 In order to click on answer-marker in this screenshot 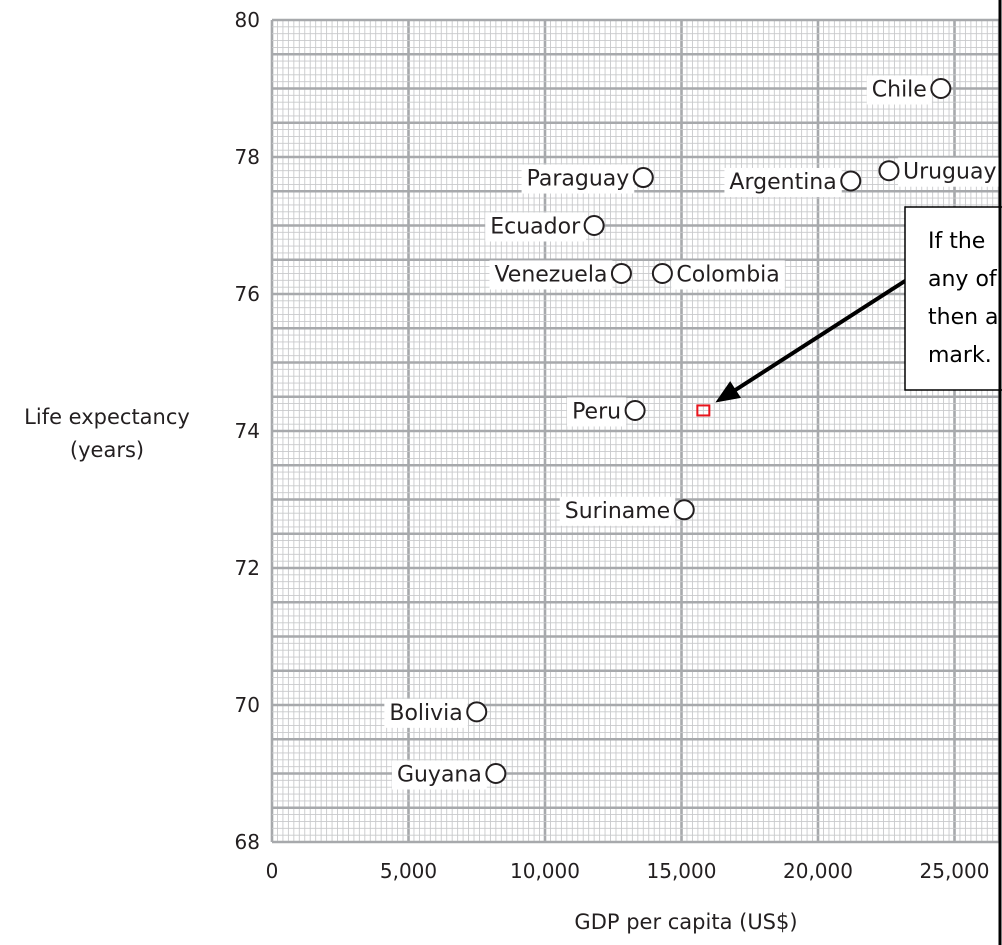, I will do `click(801, 348)`.